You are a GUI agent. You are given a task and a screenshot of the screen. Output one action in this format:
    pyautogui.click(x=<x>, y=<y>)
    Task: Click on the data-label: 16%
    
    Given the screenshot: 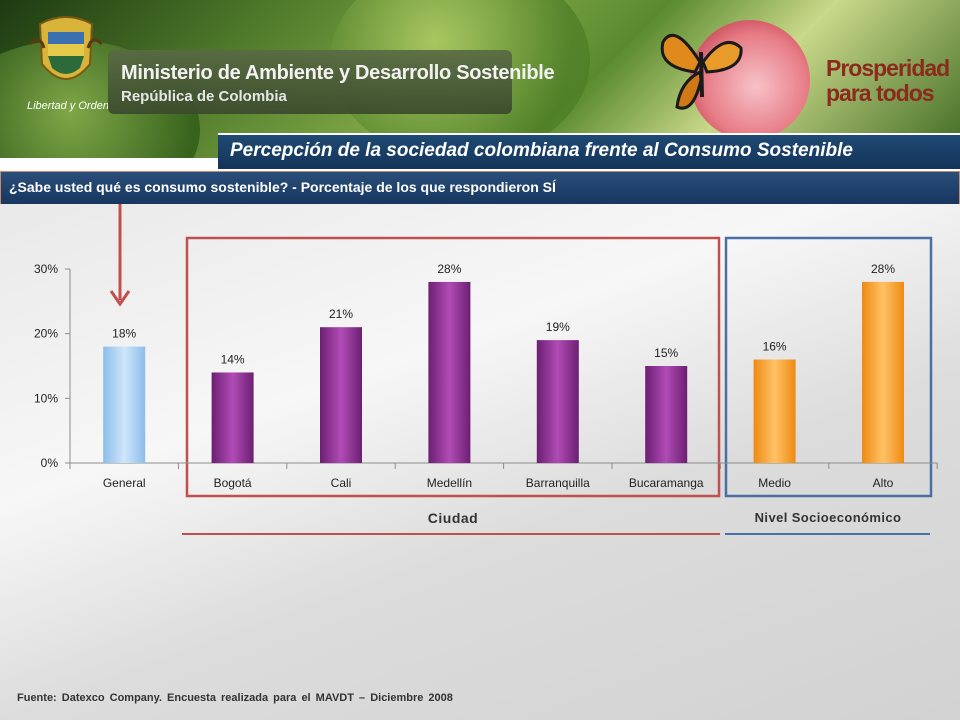 What is the action you would take?
    pyautogui.click(x=775, y=347)
    